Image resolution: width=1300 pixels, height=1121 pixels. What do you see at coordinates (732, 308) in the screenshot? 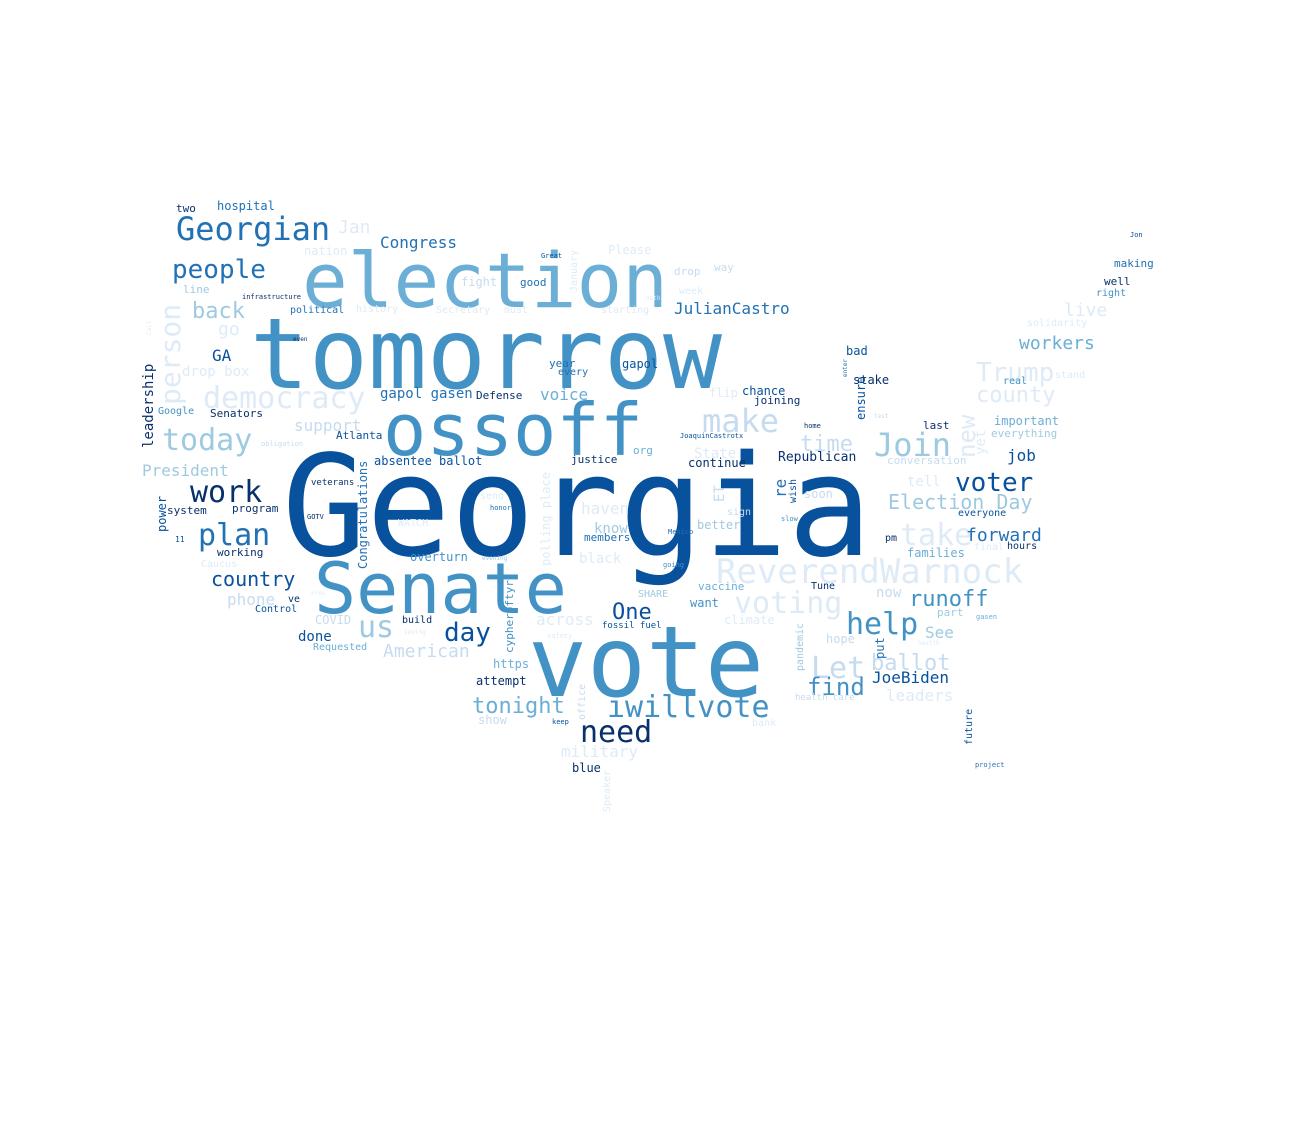
I see `word-juliancastro: JulianCastro` at bounding box center [732, 308].